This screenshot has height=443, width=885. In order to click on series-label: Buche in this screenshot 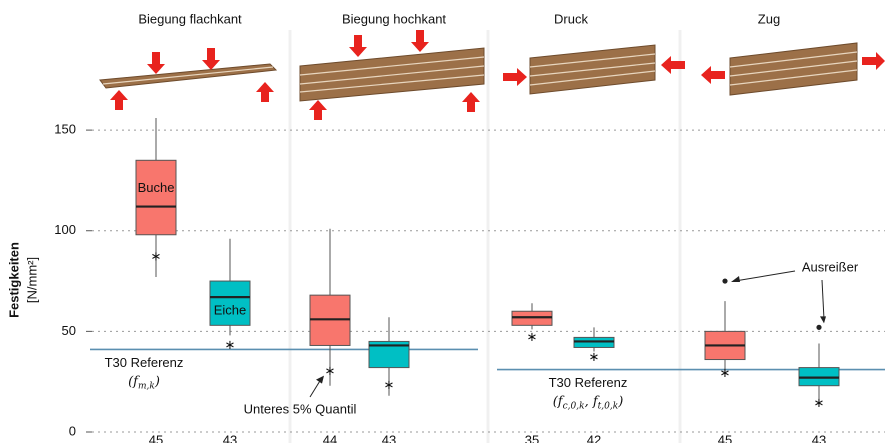, I will do `click(156, 187)`.